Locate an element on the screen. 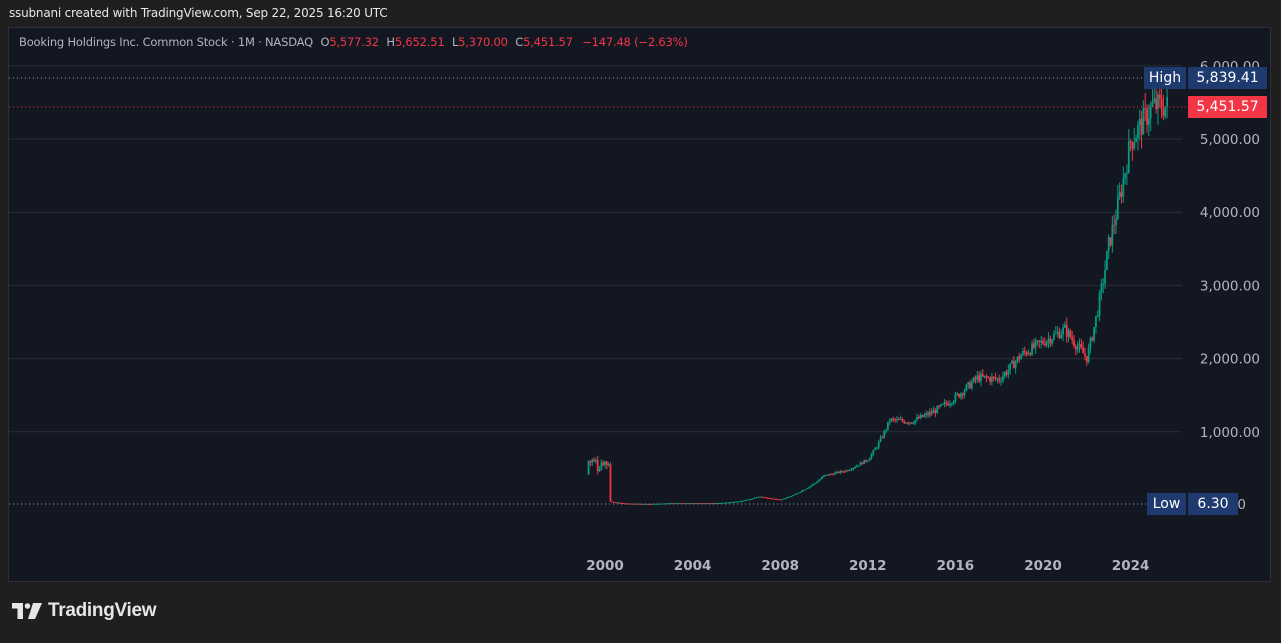  low-marker-label: Low is located at coordinates (1166, 504).